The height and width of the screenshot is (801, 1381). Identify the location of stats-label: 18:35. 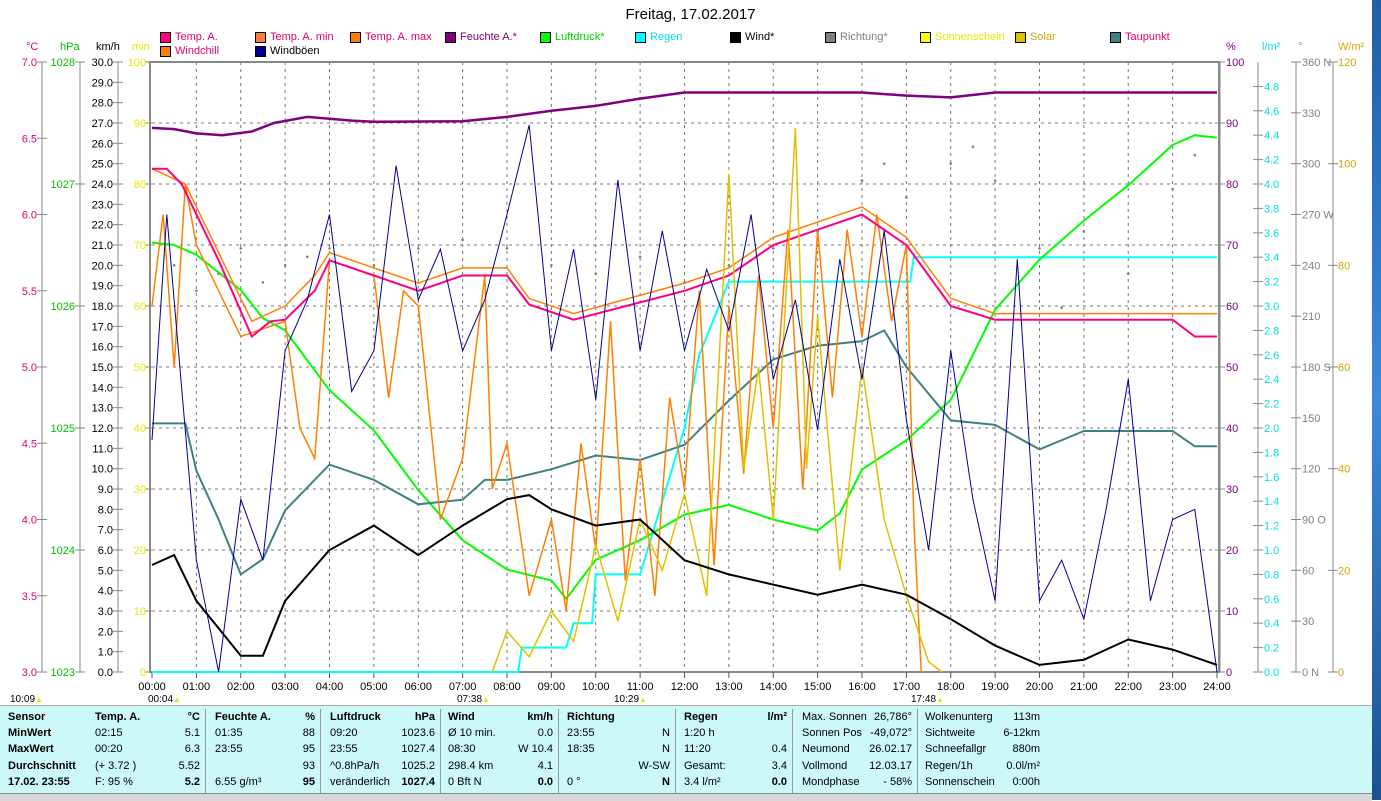
(581, 749).